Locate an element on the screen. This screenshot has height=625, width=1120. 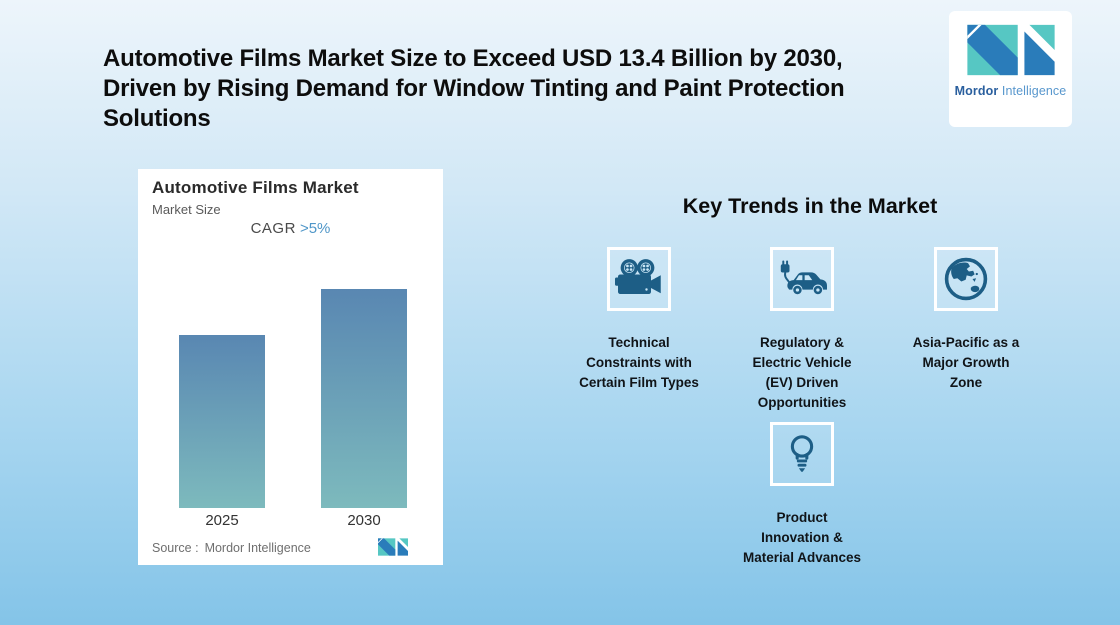
lightbulb-icon is located at coordinates (802, 453).